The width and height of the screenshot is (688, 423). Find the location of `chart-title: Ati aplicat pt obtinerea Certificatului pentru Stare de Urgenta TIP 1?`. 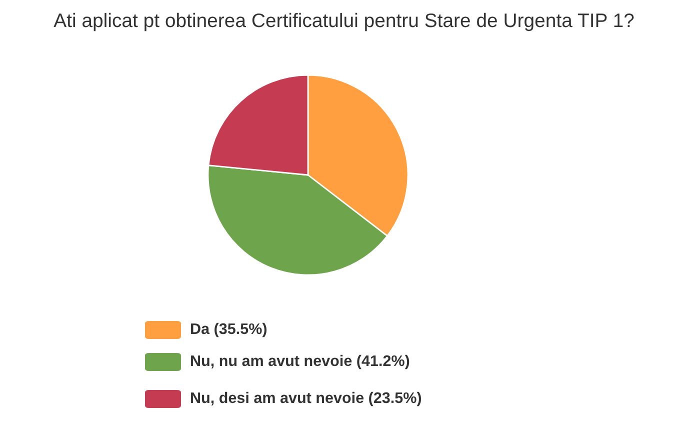

chart-title: Ati aplicat pt obtinerea Certificatului pentru Stare de Urgenta TIP 1? is located at coordinates (344, 22).